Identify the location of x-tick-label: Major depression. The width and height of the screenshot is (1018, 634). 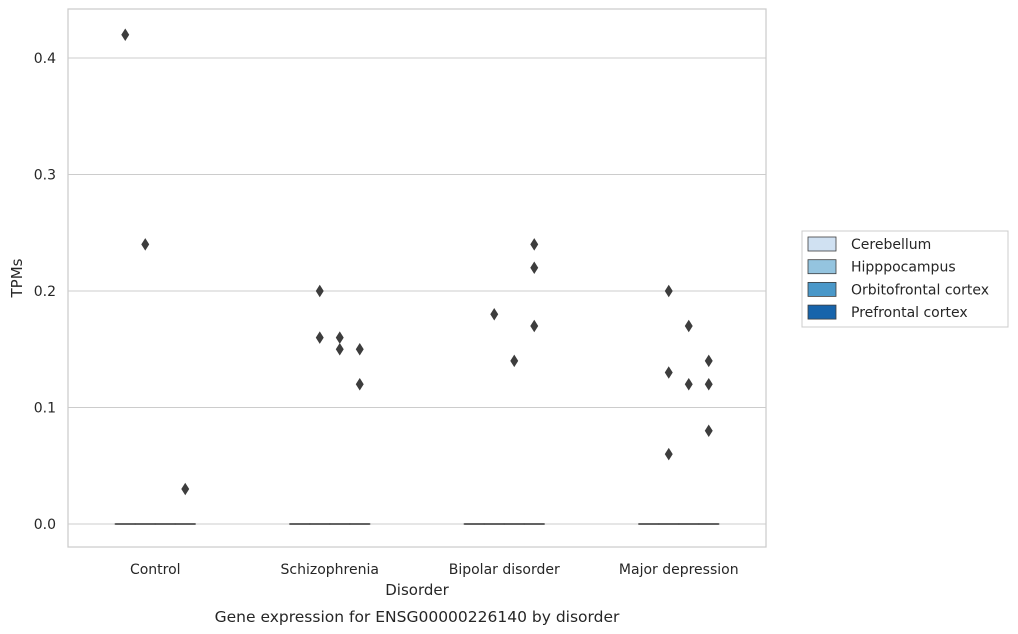
(679, 570).